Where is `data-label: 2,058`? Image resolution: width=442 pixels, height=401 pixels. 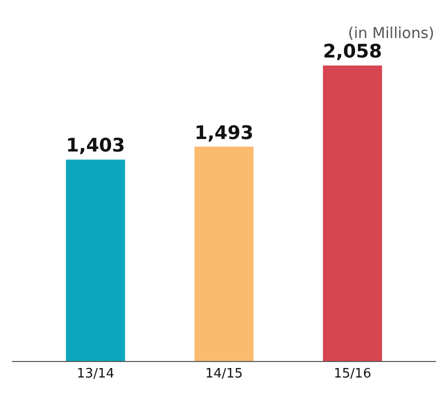 data-label: 2,058 is located at coordinates (352, 52).